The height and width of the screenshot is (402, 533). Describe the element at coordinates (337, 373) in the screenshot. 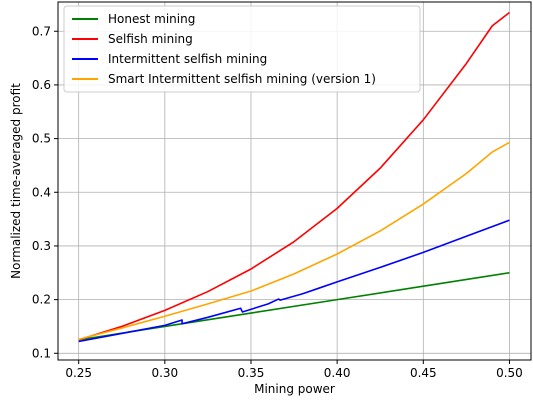

I see `x-tick-label: 0.40` at that location.